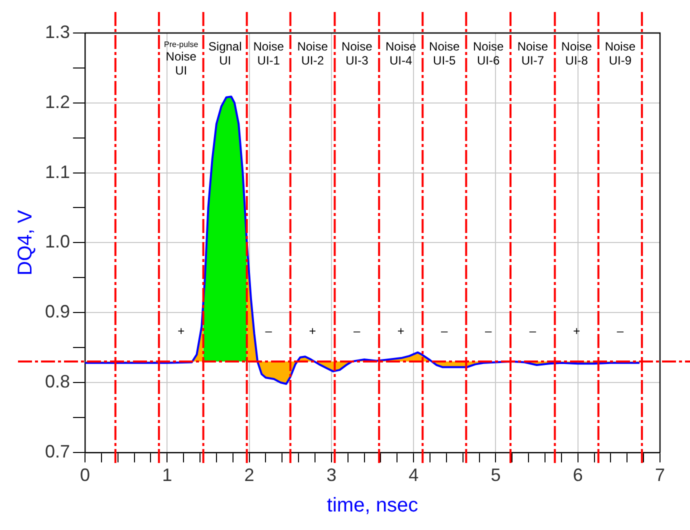 This screenshot has width=690, height=530. What do you see at coordinates (57, 381) in the screenshot?
I see `y-tick-label: 0.8` at bounding box center [57, 381].